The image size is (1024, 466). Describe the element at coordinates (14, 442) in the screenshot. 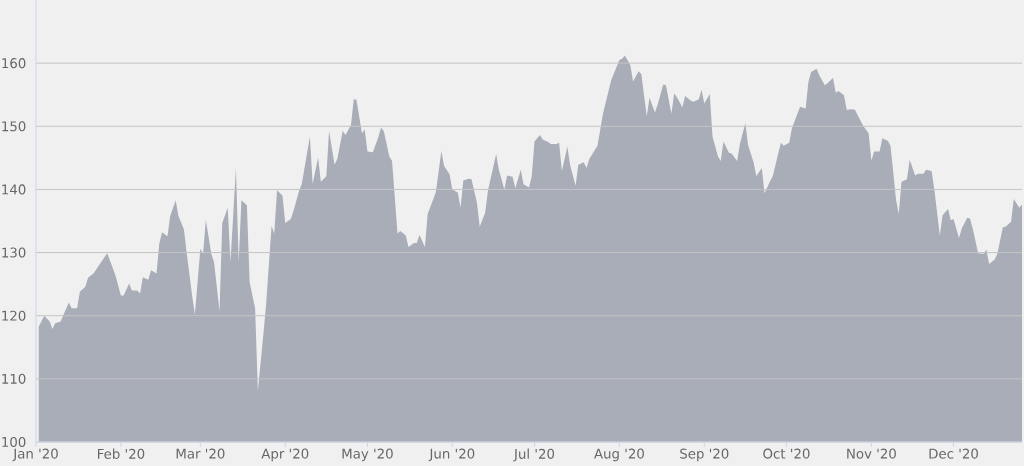

I see `y-tick-label: 100` at that location.